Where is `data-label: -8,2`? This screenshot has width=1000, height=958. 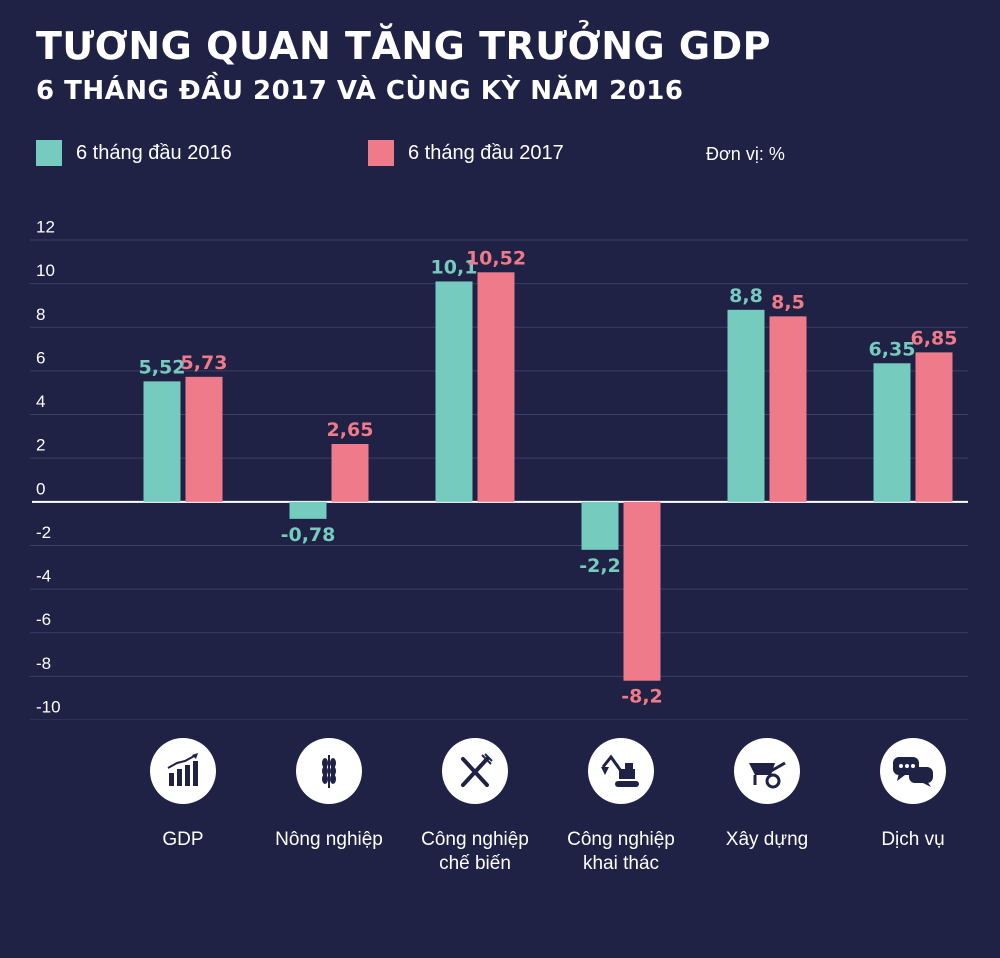 data-label: -8,2 is located at coordinates (642, 697).